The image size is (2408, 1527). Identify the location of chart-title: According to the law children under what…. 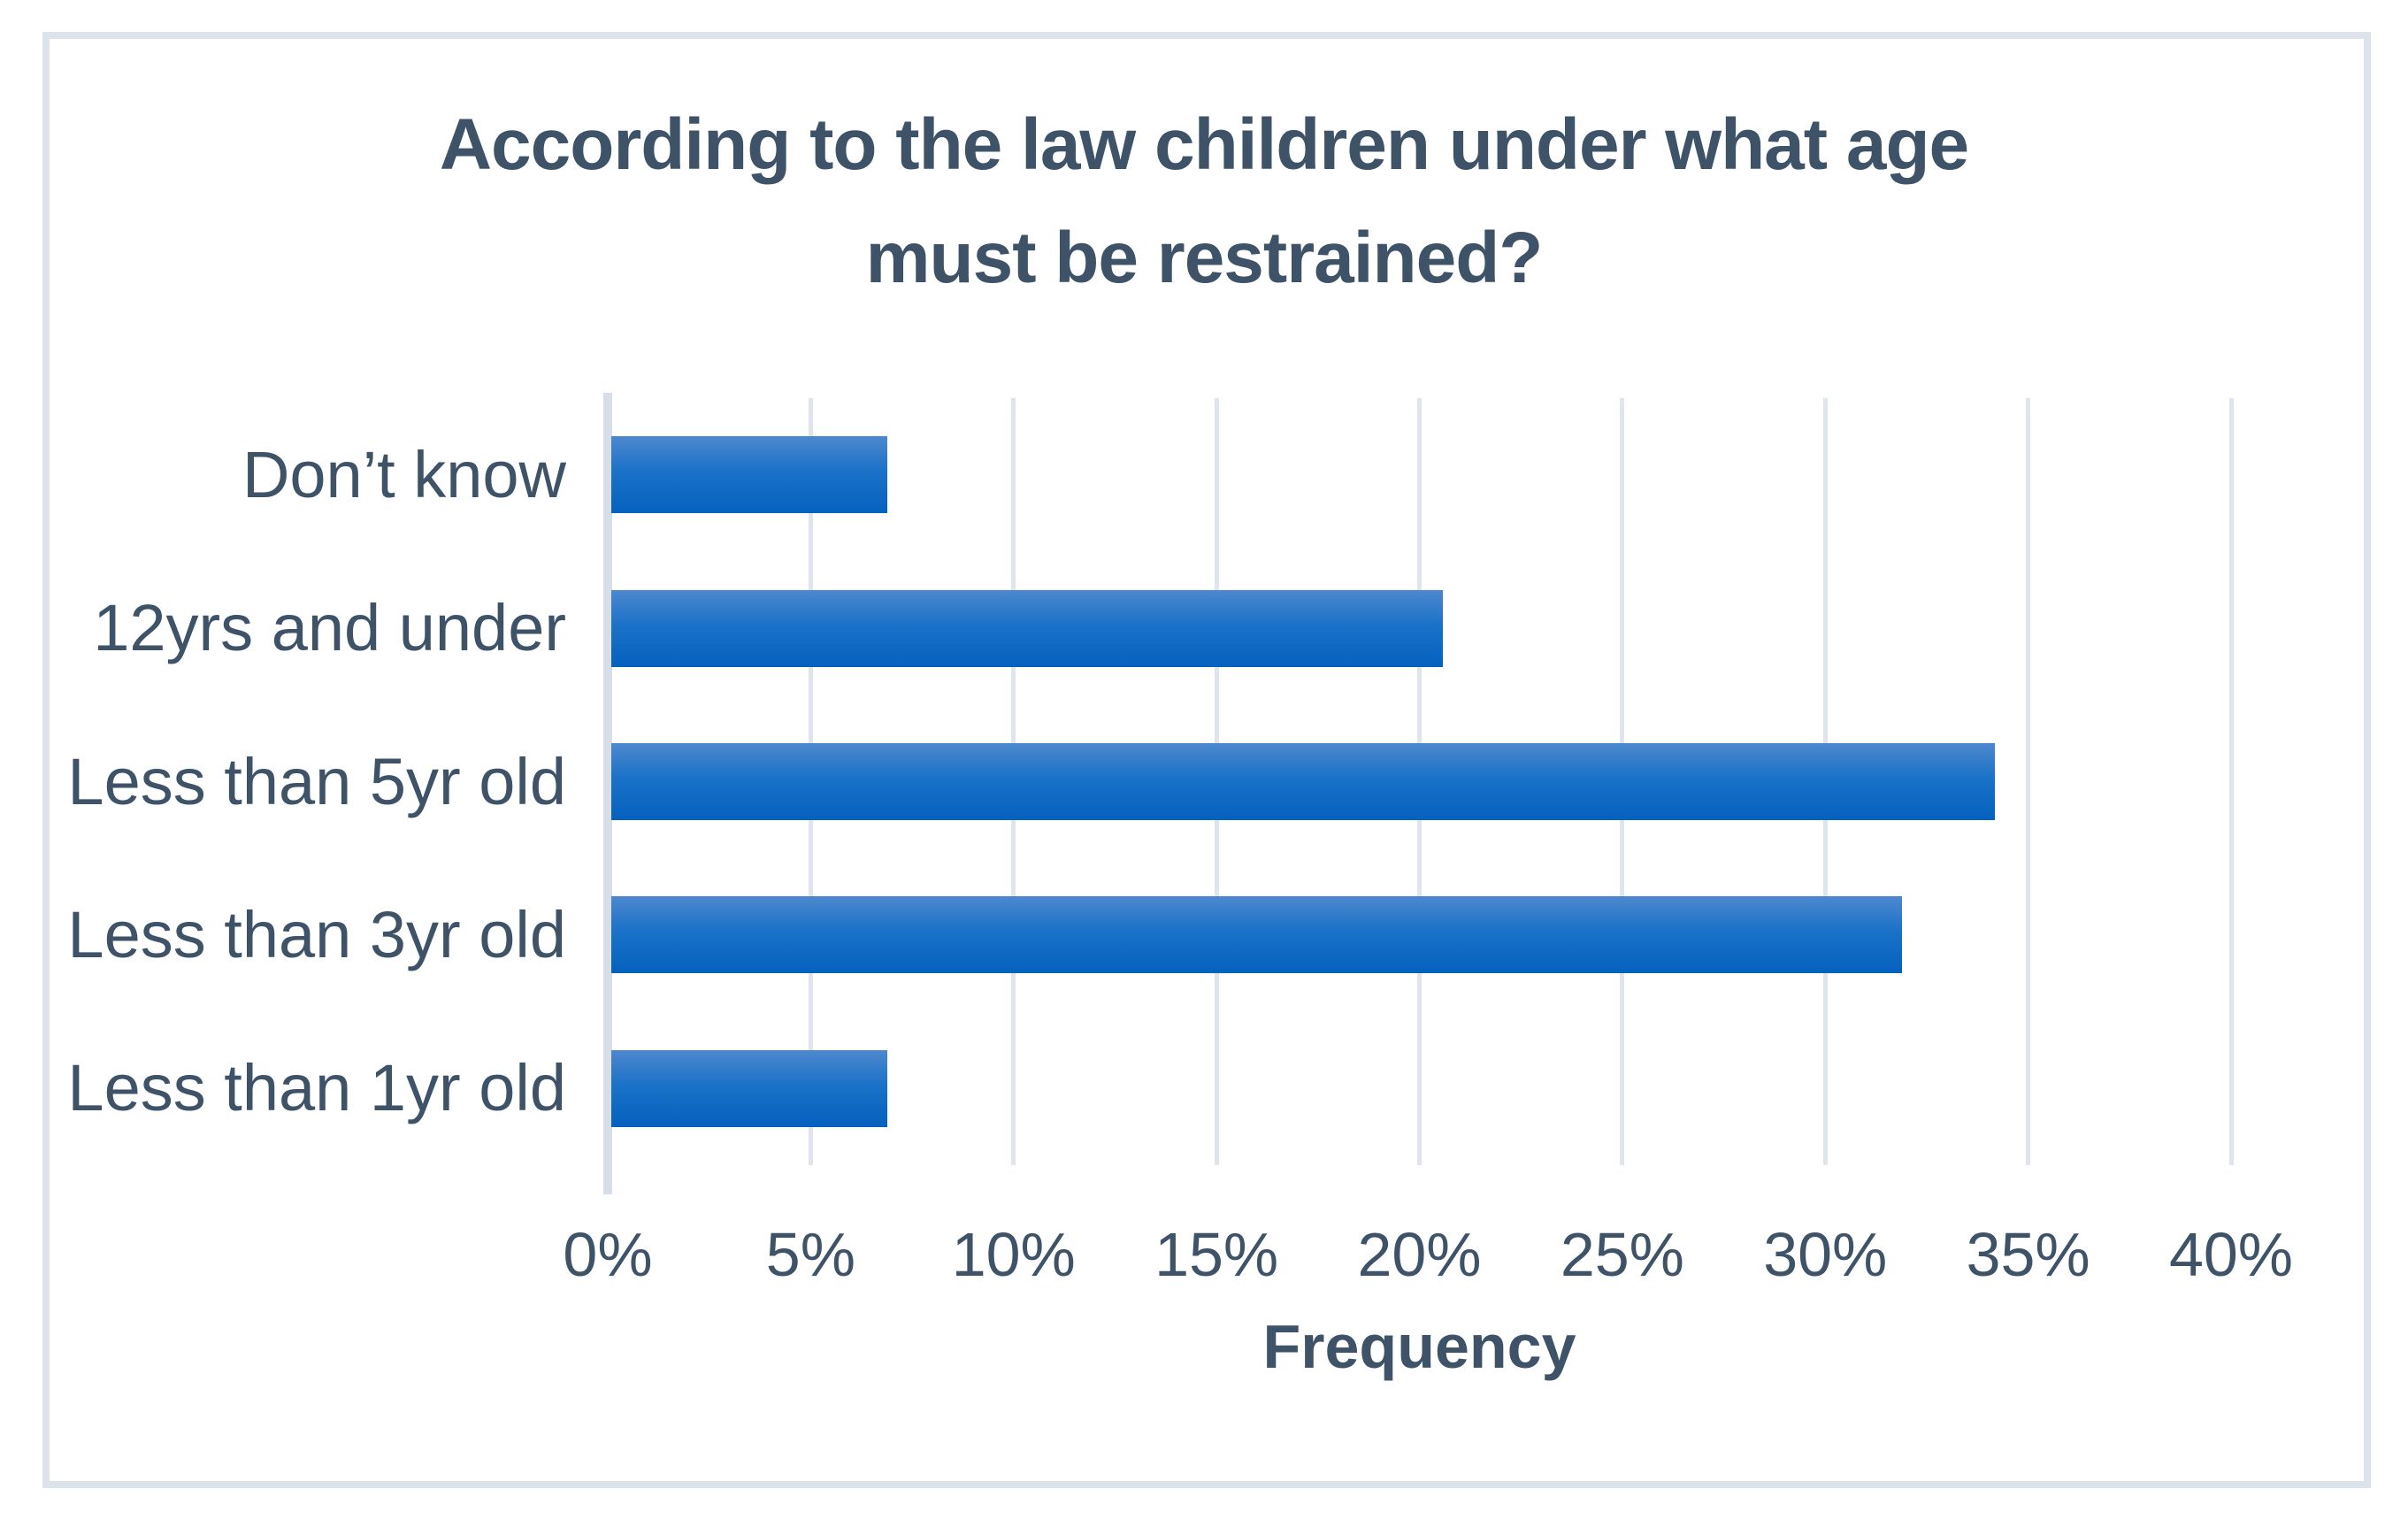
(1204, 201).